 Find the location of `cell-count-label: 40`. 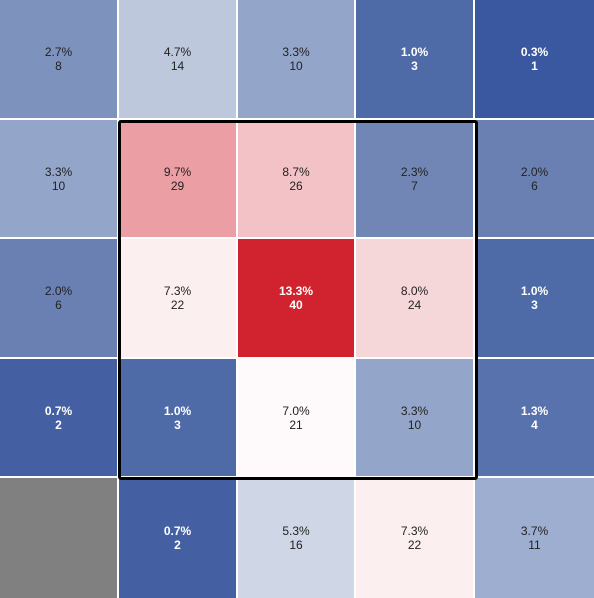

cell-count-label: 40 is located at coordinates (296, 305).